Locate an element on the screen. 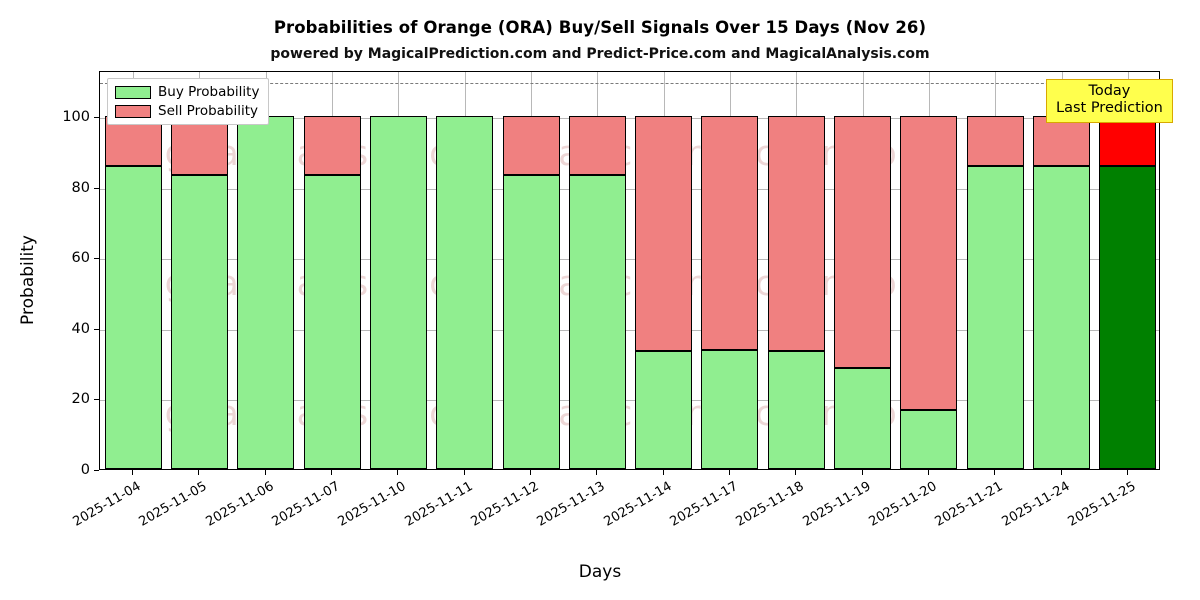 Image resolution: width=1200 pixels, height=600 pixels. threshold-dashed-line is located at coordinates (629, 83).